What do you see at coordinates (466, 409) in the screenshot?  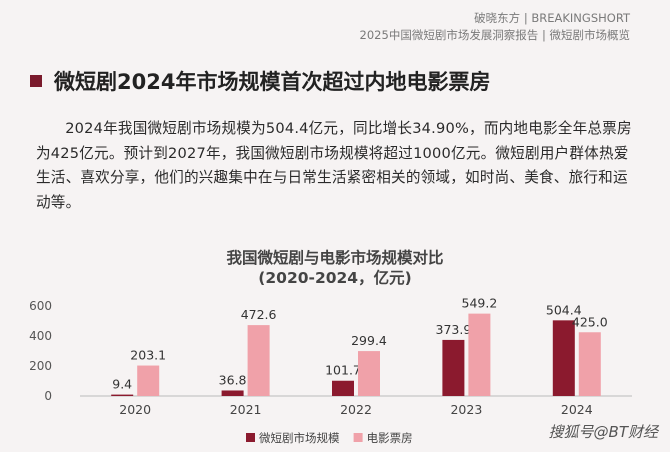 I see `x-tick-label: 2023` at bounding box center [466, 409].